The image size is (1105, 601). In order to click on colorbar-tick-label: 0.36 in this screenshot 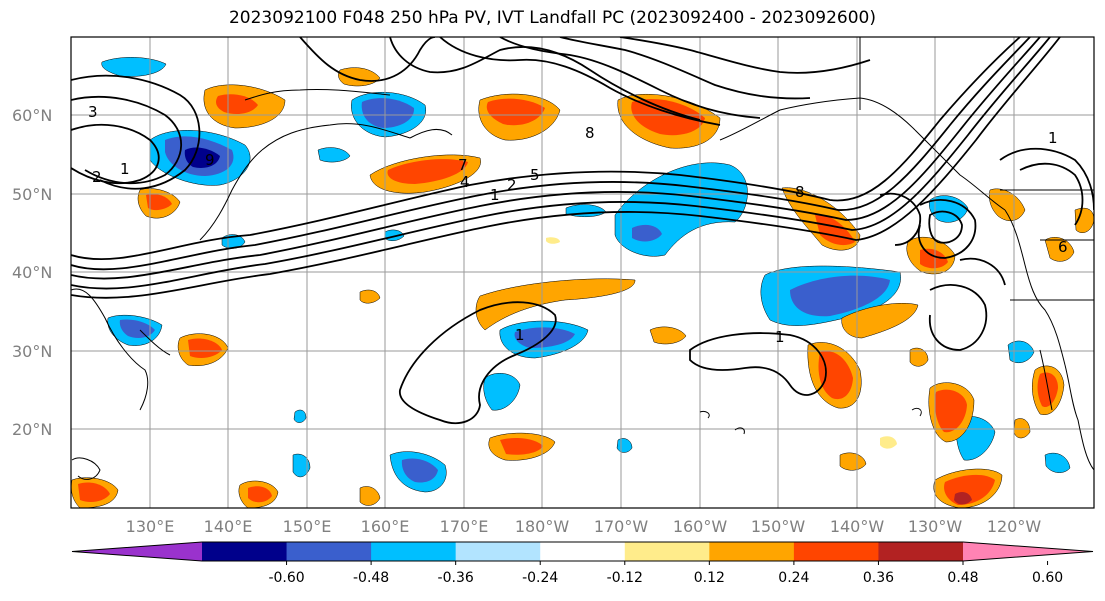, I will do `click(878, 578)`.